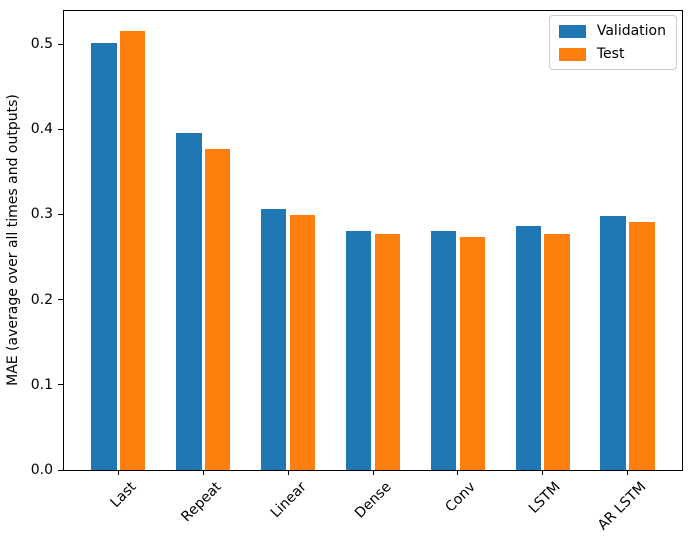  I want to click on y-axis-label: MAE (average over all times and outputs), so click(13, 240).